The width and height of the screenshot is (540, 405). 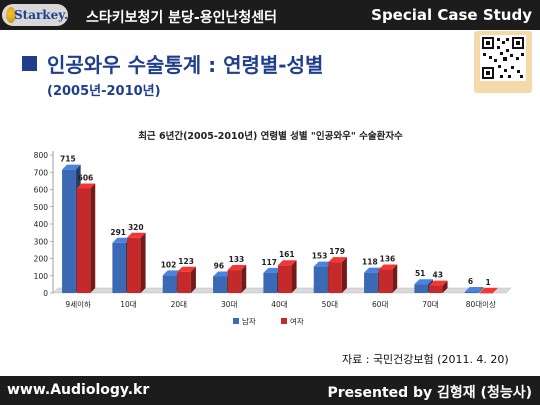 I want to click on data-label: 320, so click(x=136, y=227).